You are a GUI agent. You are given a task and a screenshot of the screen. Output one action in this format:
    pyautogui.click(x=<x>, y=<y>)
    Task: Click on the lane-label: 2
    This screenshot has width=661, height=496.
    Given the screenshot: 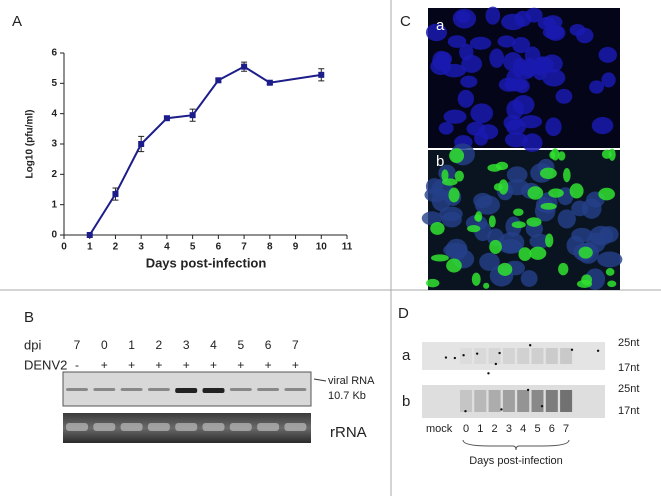 What is the action you would take?
    pyautogui.click(x=159, y=345)
    